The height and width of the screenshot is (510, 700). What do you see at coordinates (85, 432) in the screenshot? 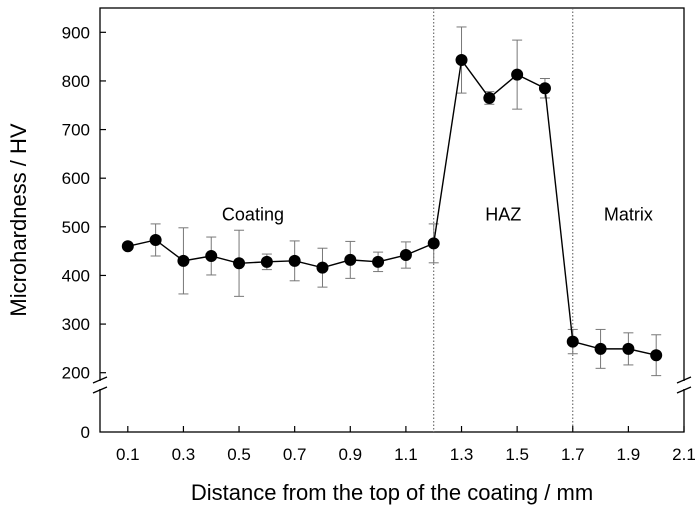
I see `y-tick-label: 0` at bounding box center [85, 432].